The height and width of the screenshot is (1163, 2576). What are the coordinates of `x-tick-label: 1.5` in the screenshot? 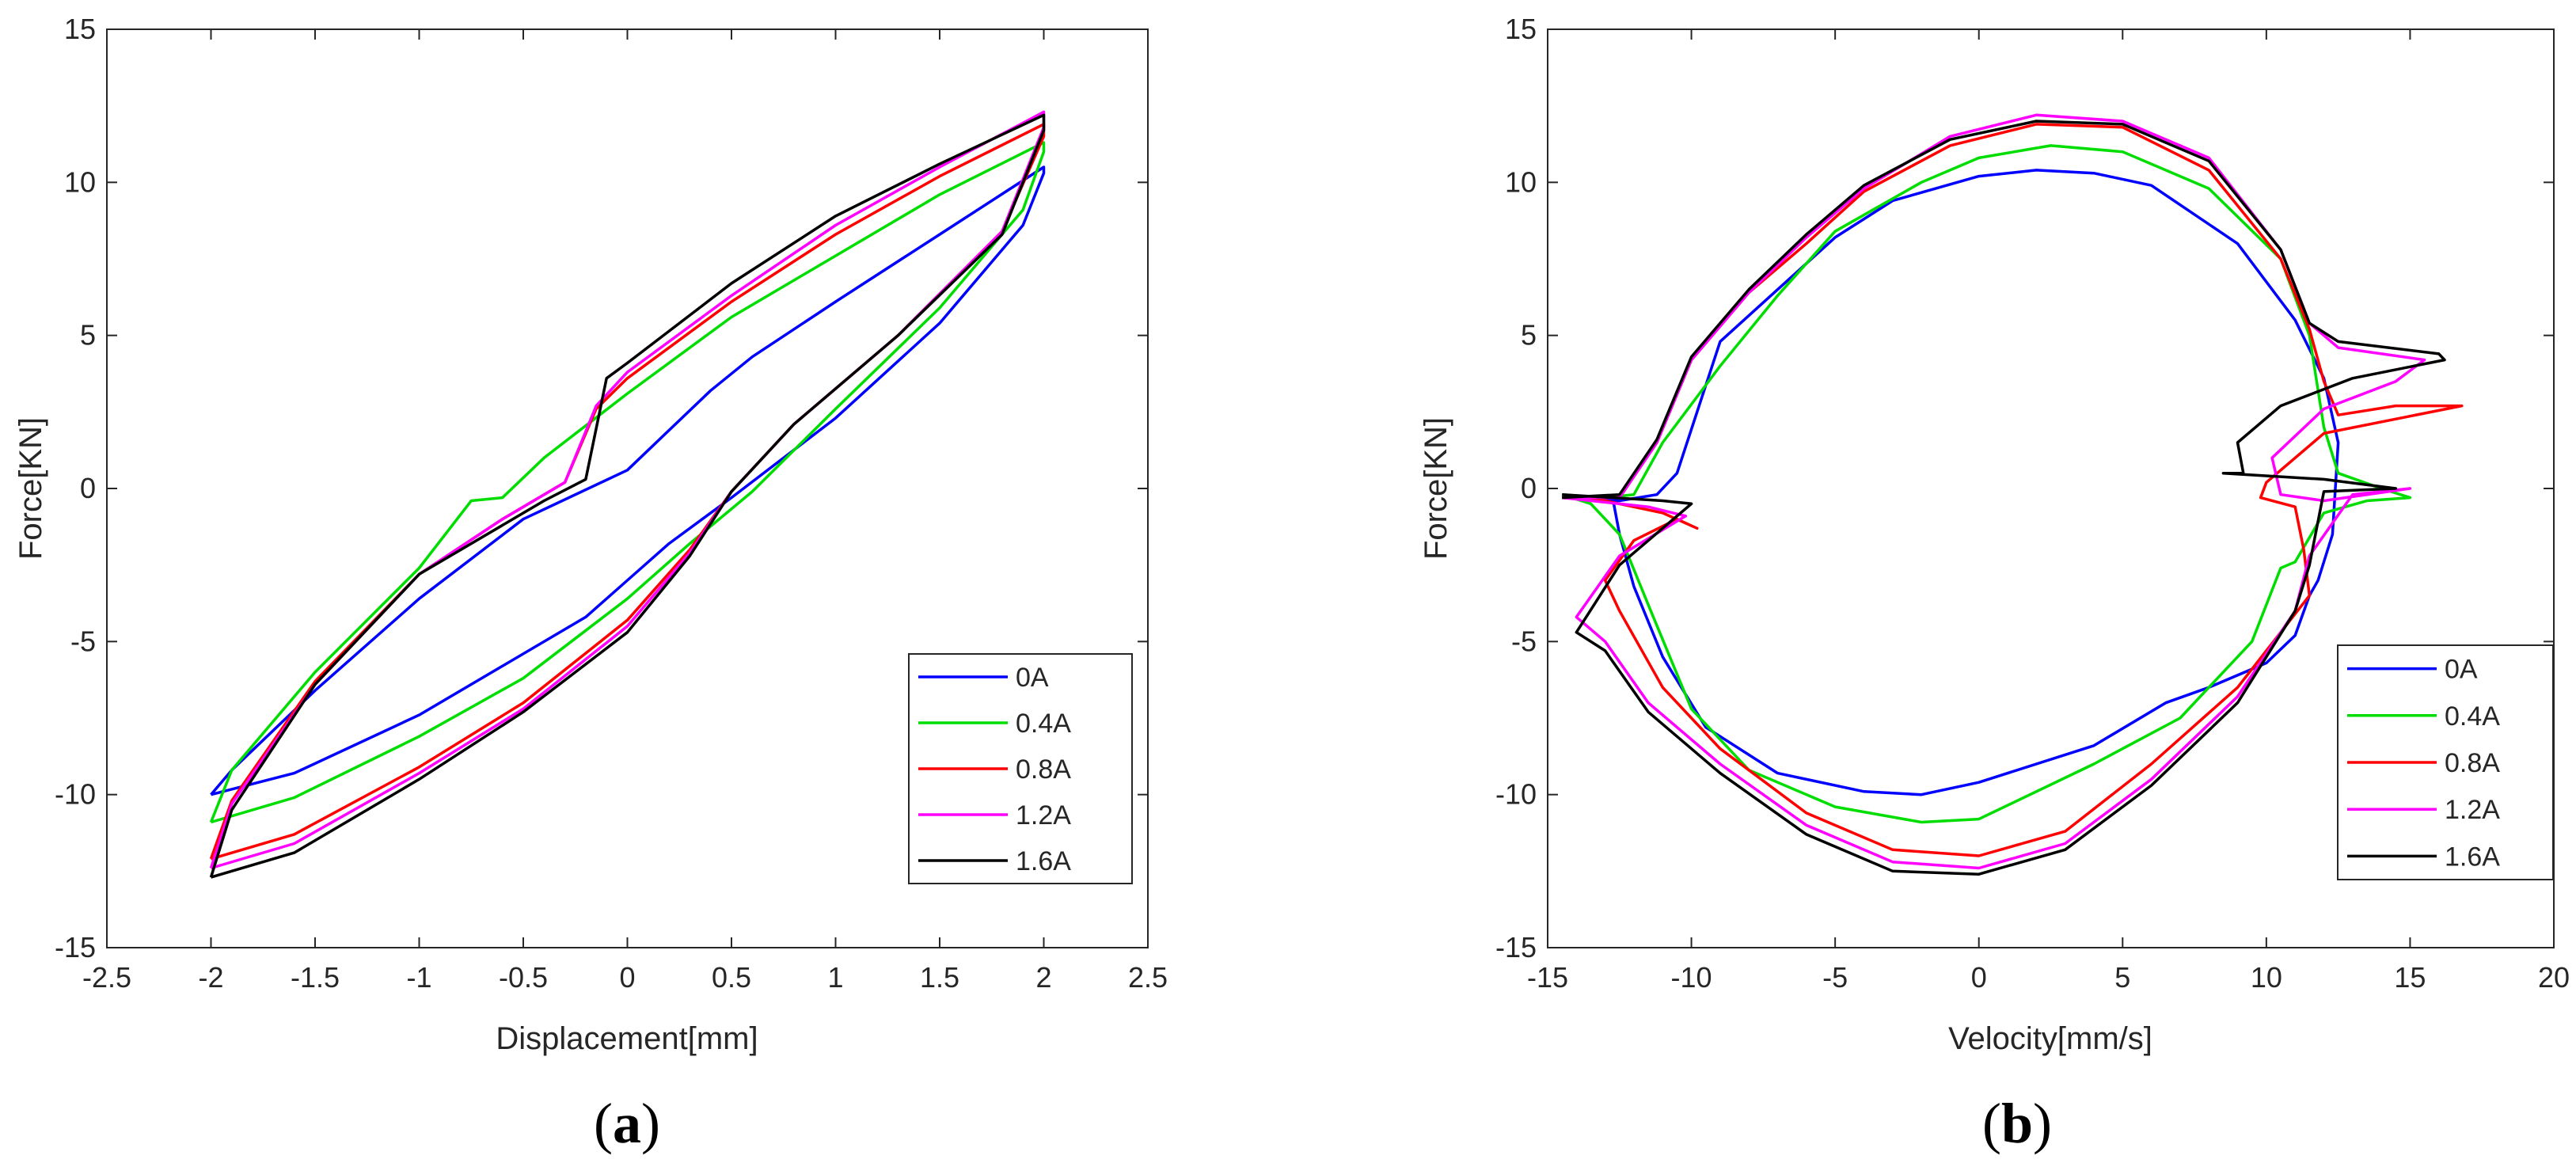 It's located at (940, 977).